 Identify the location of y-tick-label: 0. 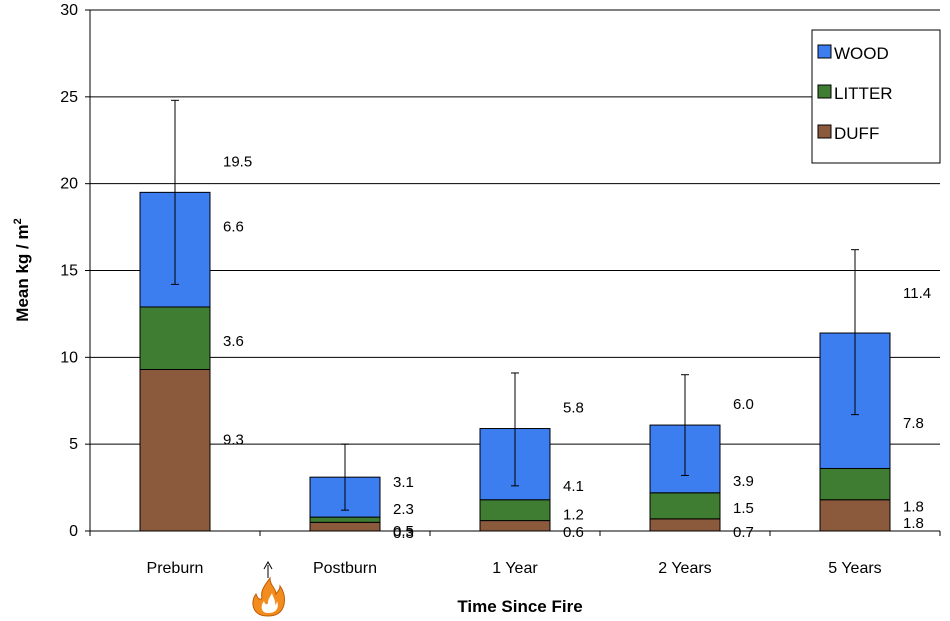
(73, 531).